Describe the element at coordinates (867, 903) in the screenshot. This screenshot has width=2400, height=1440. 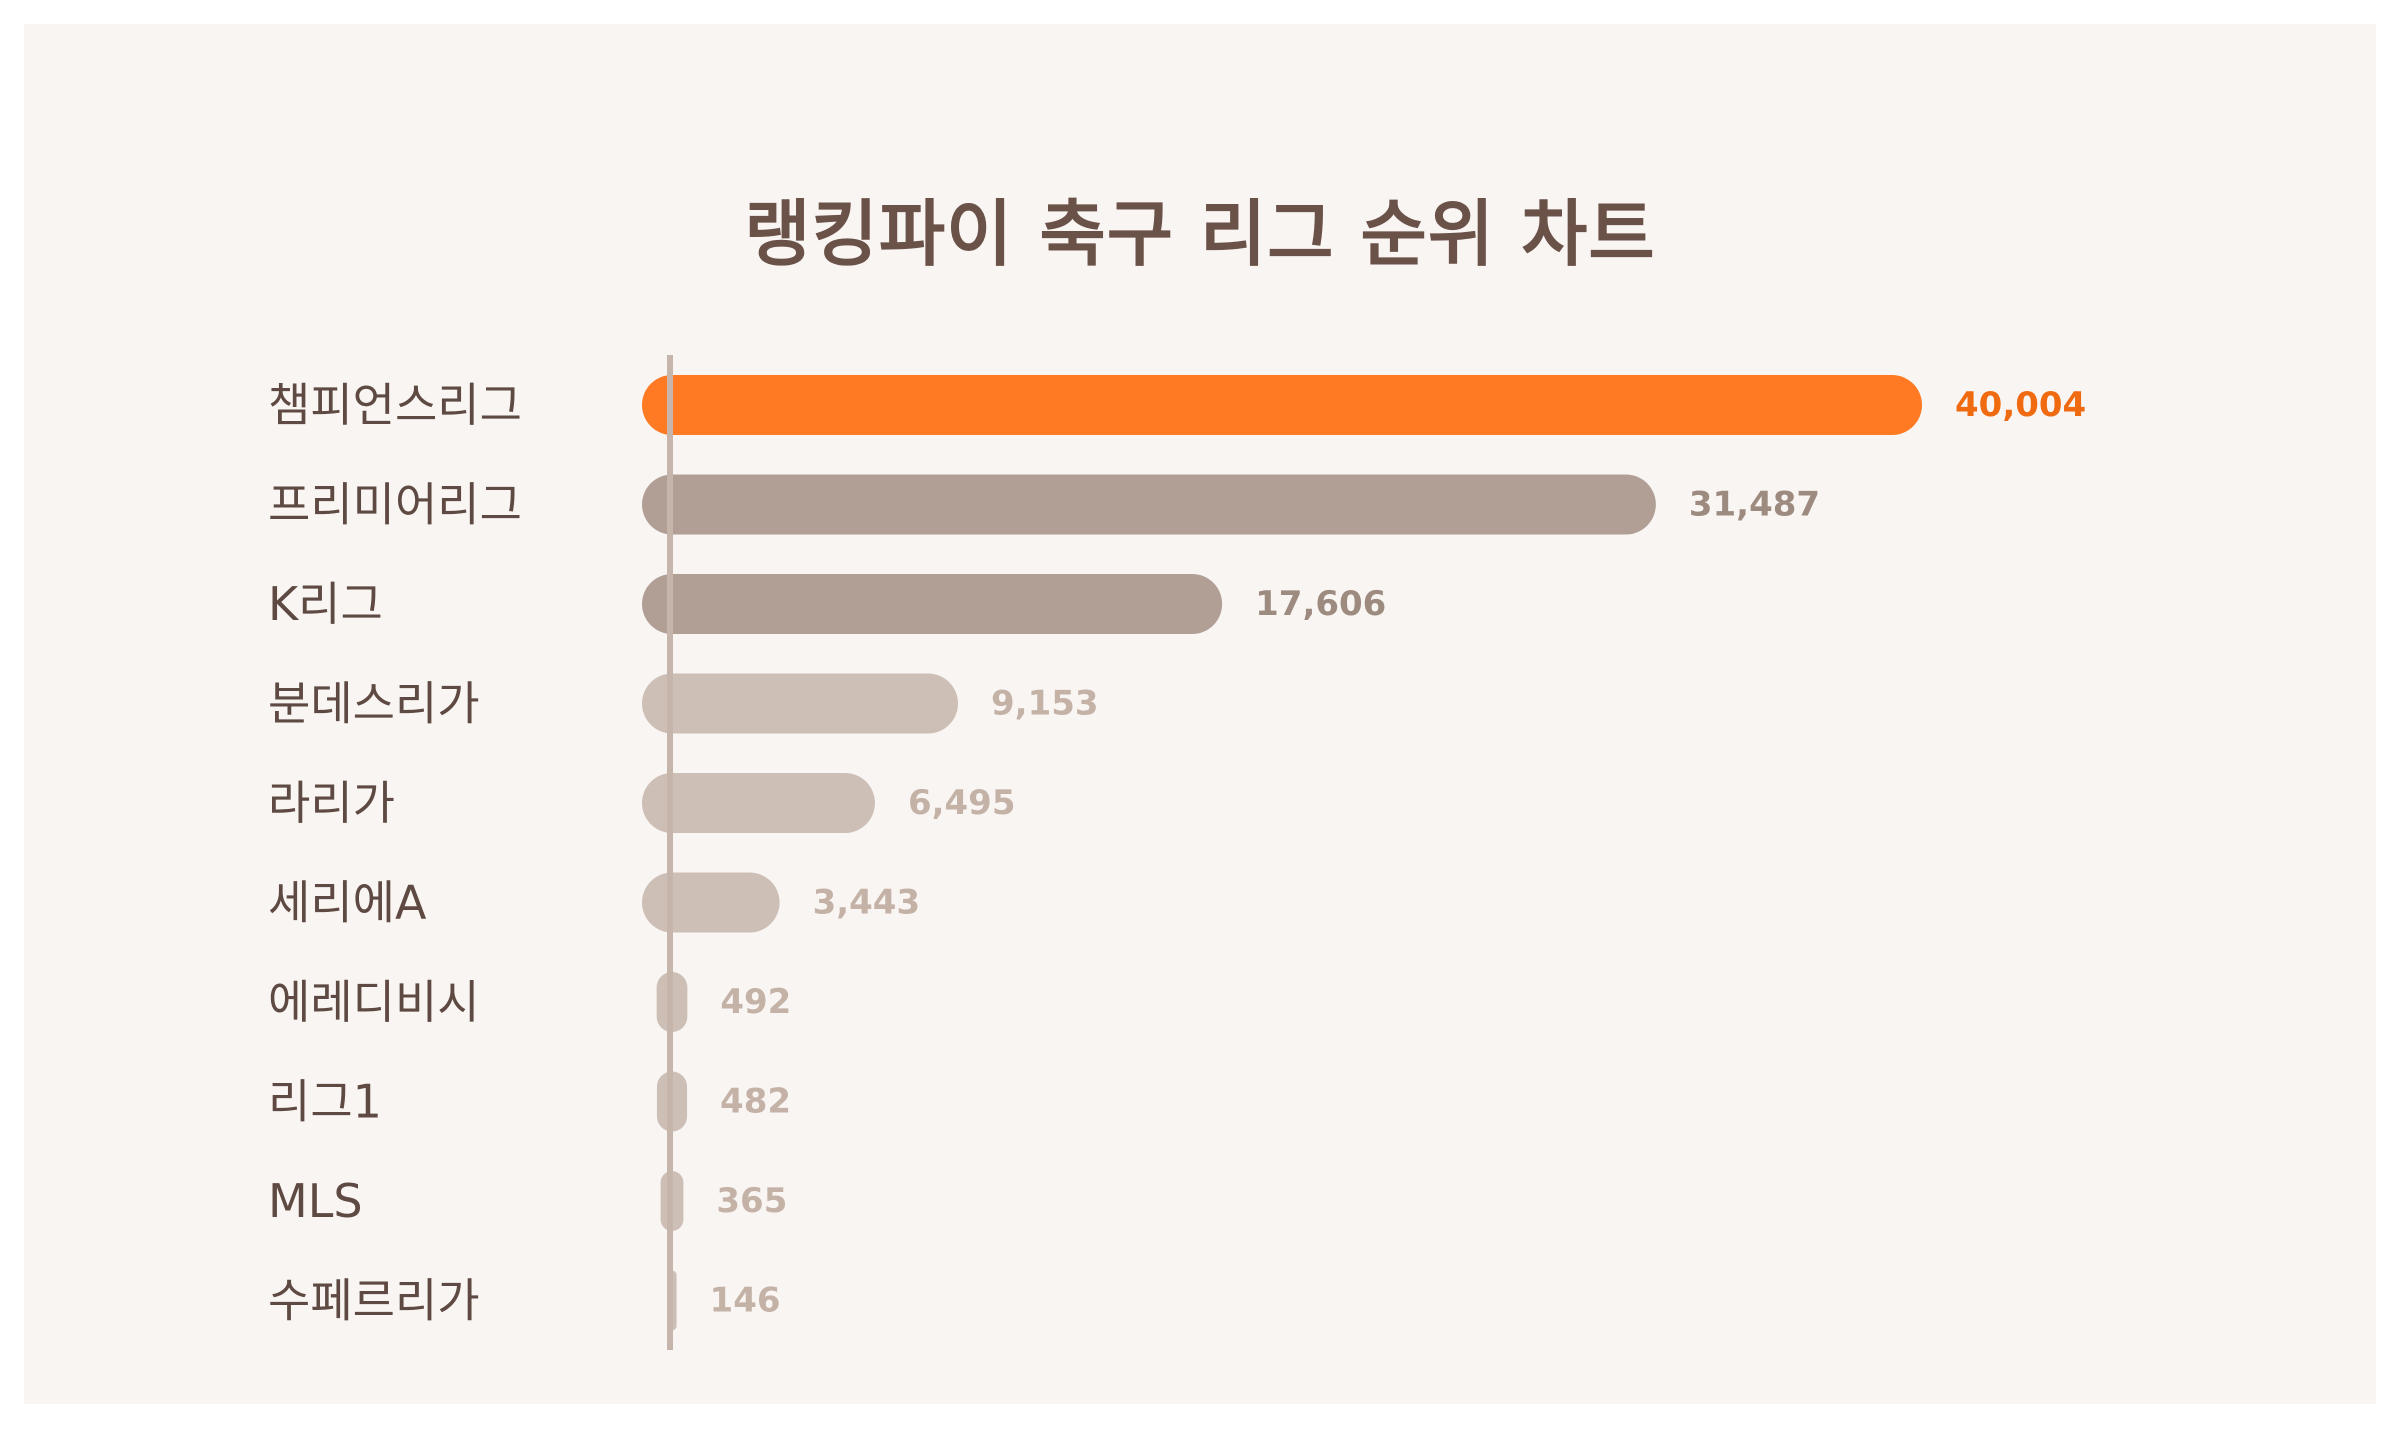
I see `value-label: 3,443` at that location.